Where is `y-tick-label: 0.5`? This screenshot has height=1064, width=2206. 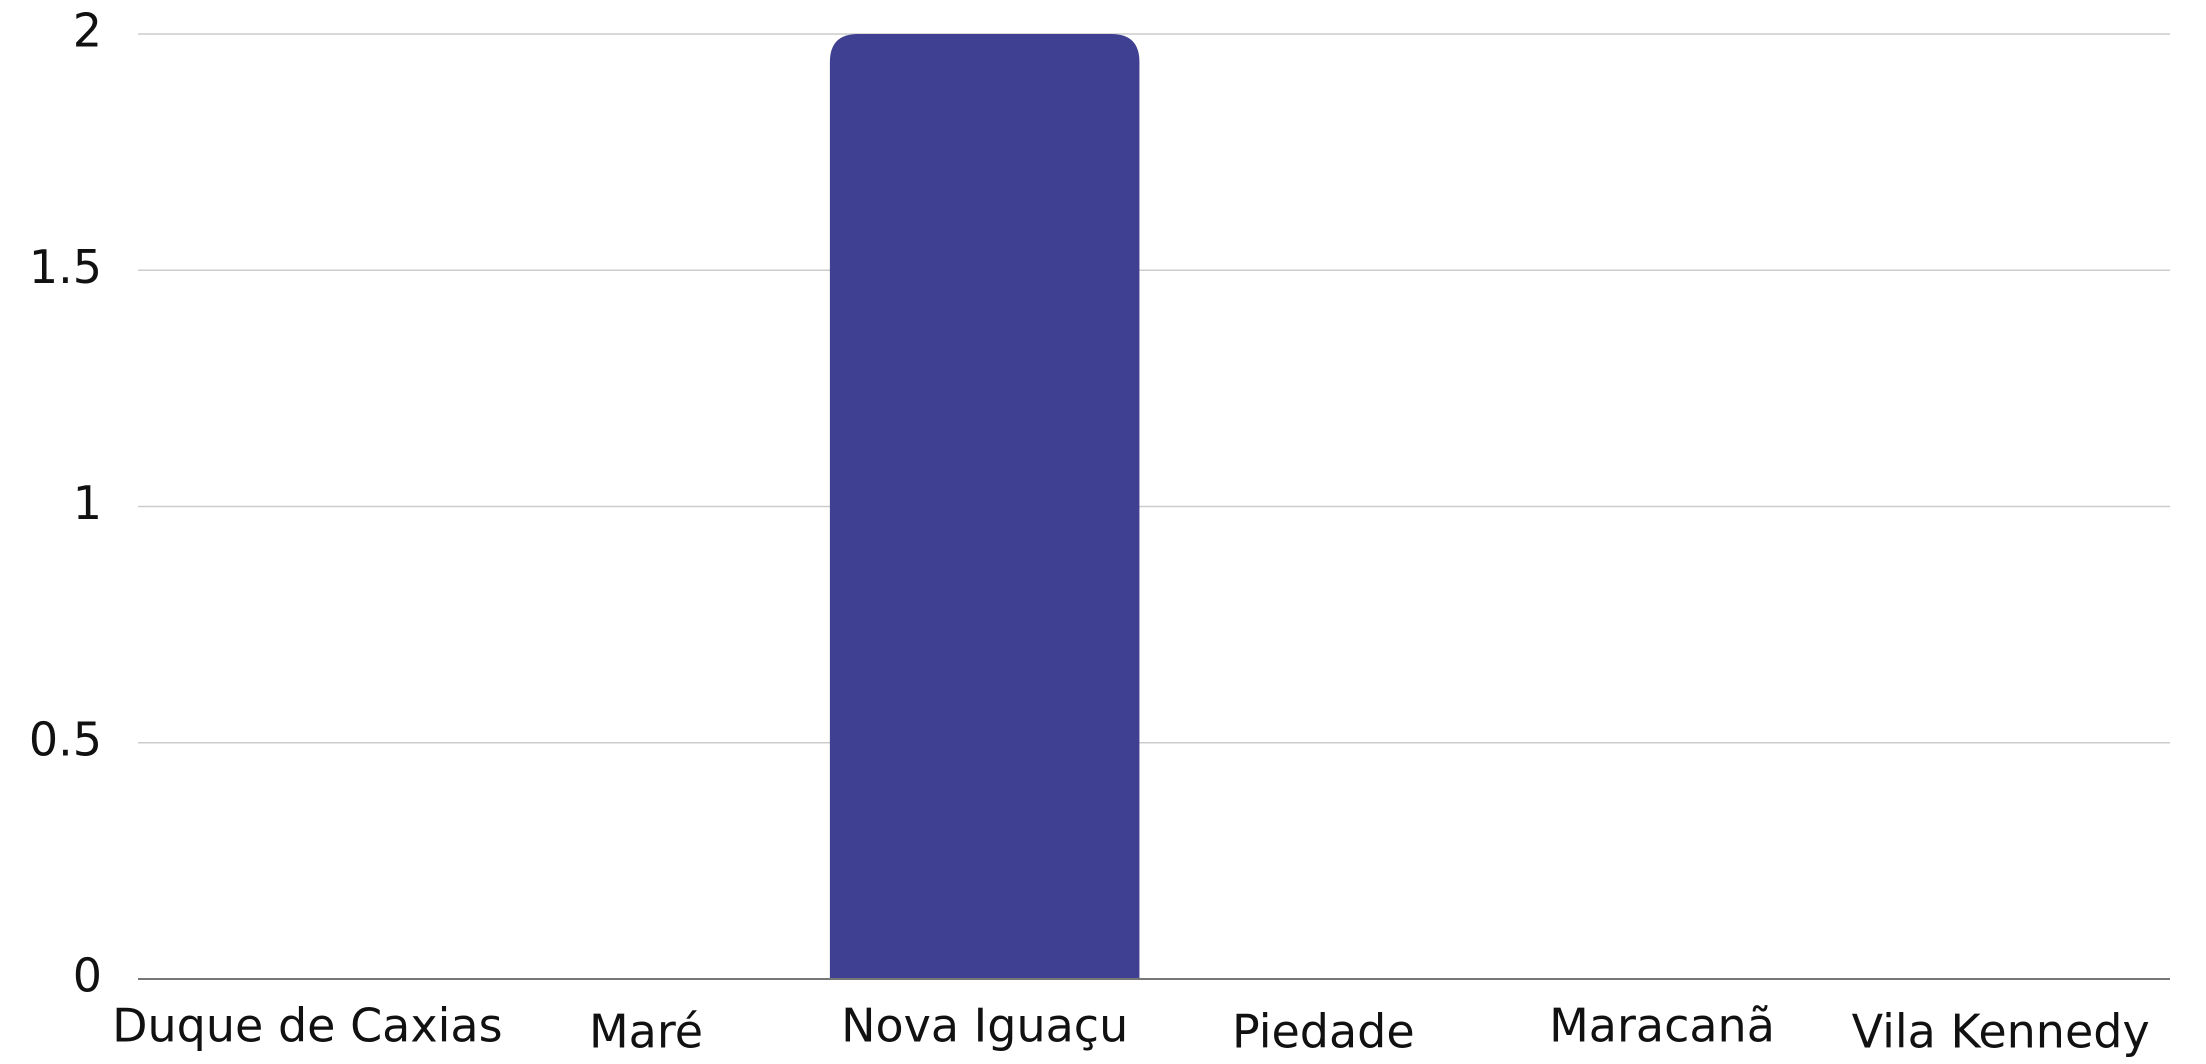 y-tick-label: 0.5 is located at coordinates (65, 739).